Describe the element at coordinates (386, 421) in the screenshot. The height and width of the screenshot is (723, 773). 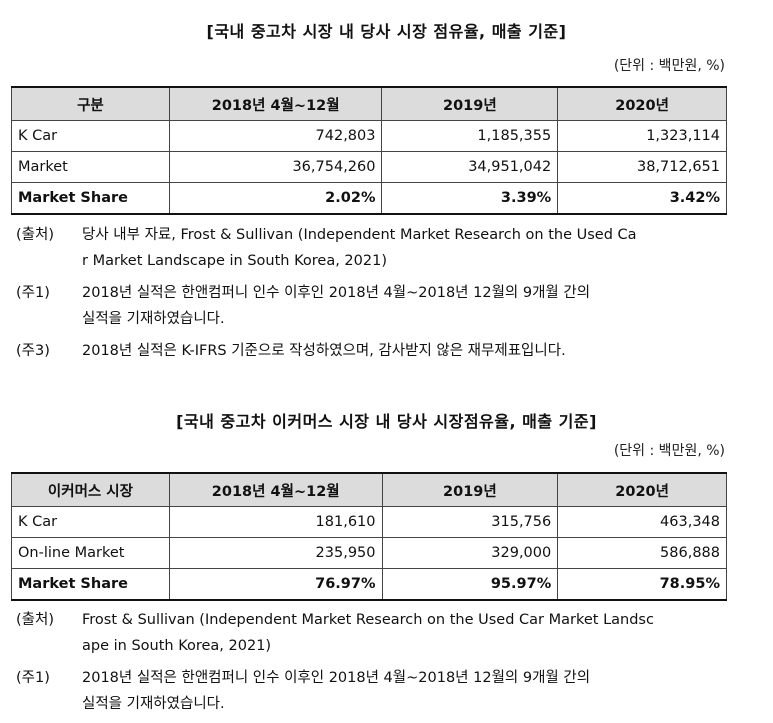
I see `section2-title: [국내 중고차 이커머스 시장 내 당사 시장점유율, 매출 기준]` at that location.